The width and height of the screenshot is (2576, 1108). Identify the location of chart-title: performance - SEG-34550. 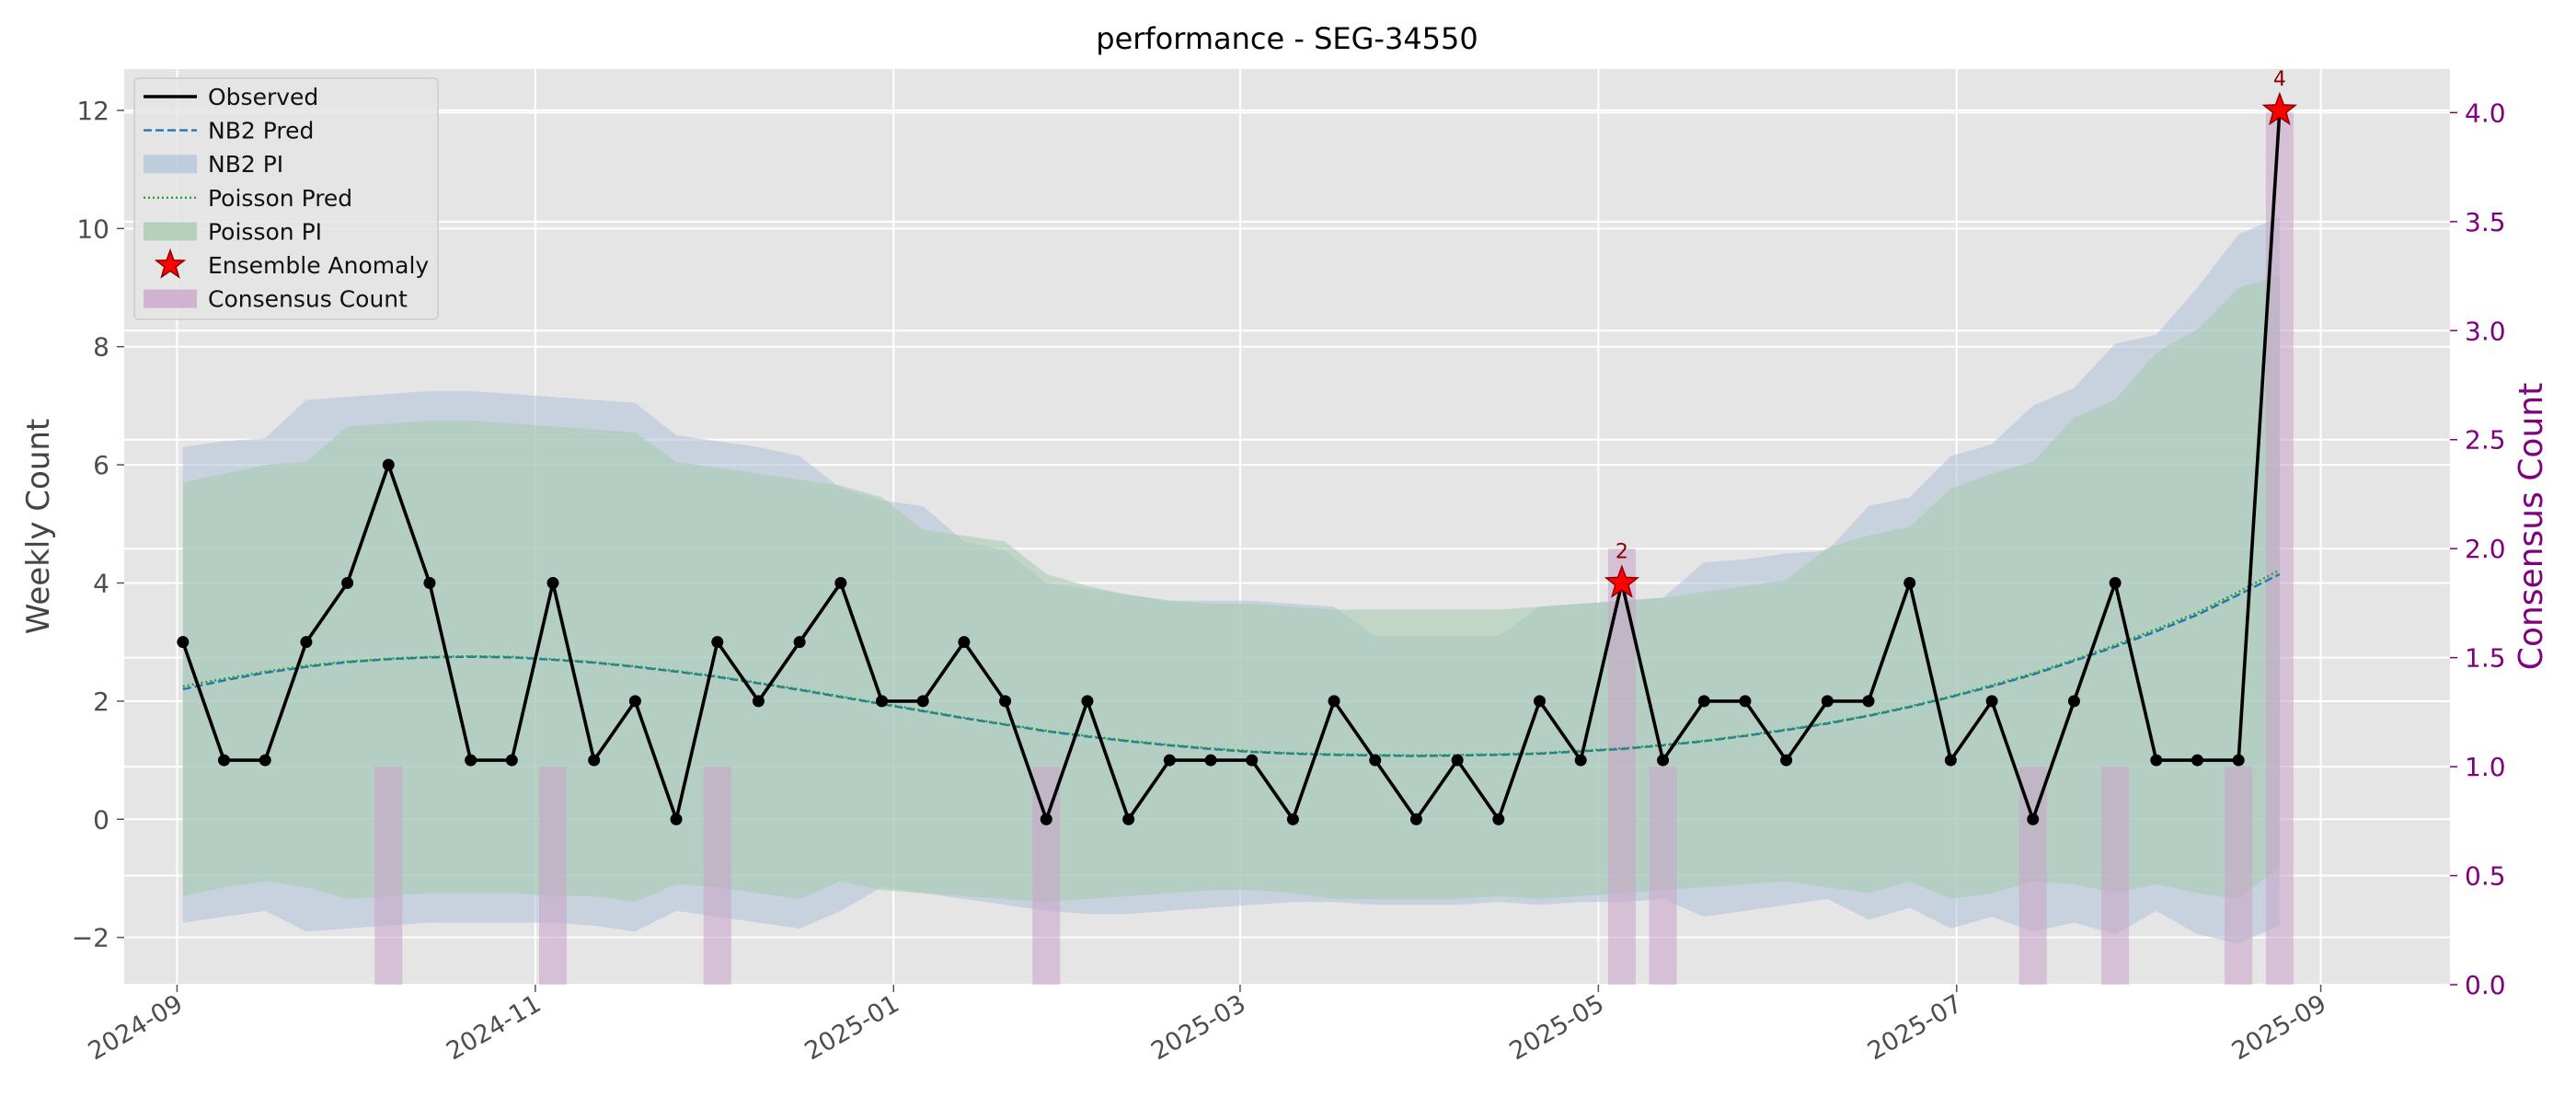
(1287, 38).